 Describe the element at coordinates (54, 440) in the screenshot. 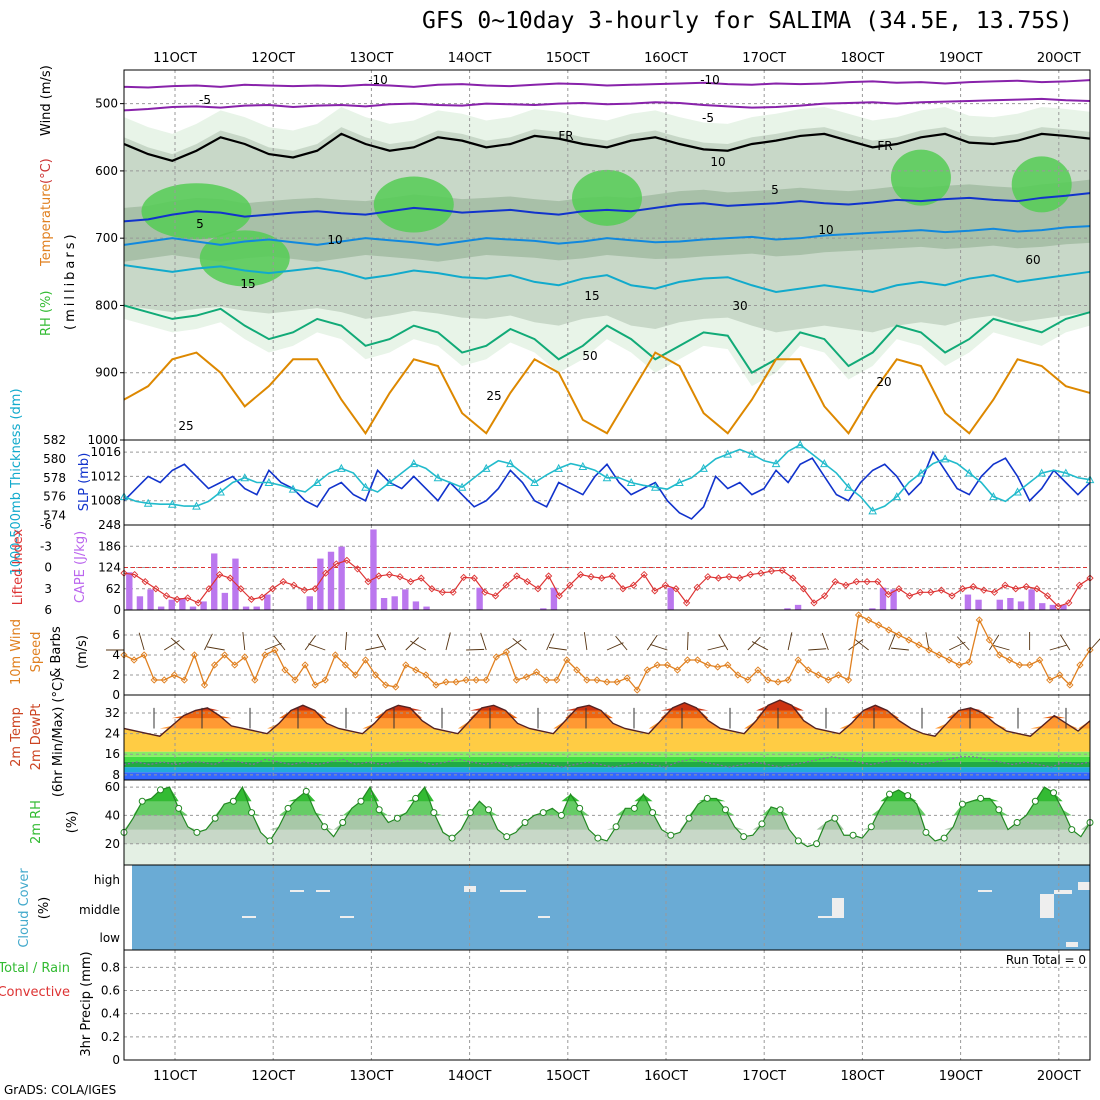

I see `y-tick-label: 582` at that location.